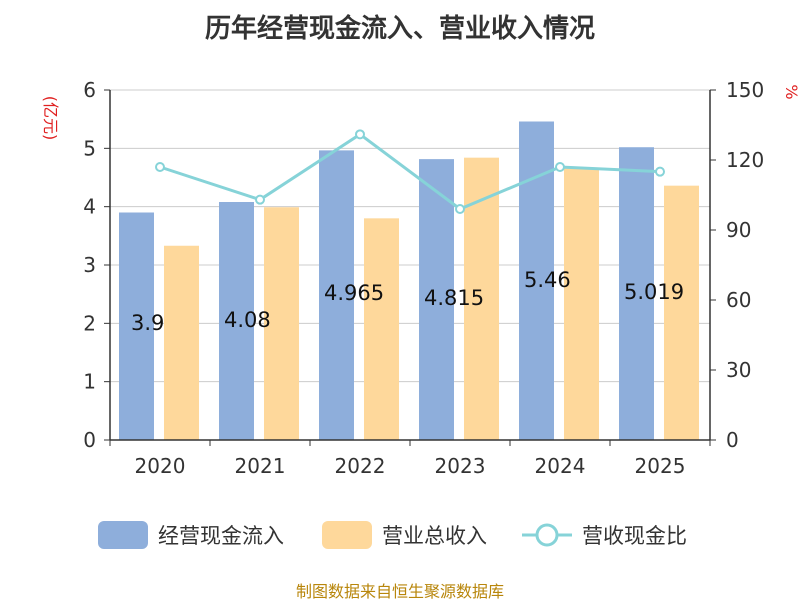  What do you see at coordinates (160, 167) in the screenshot?
I see `ratio-point-2020` at bounding box center [160, 167].